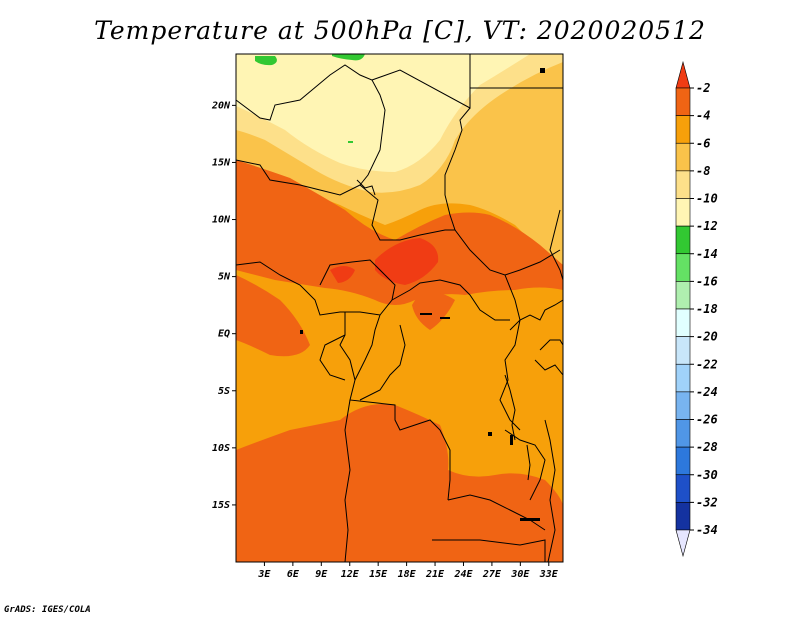 The image size is (800, 618). Describe the element at coordinates (703, 143) in the screenshot. I see `colorbar-level-label: -6` at that location.